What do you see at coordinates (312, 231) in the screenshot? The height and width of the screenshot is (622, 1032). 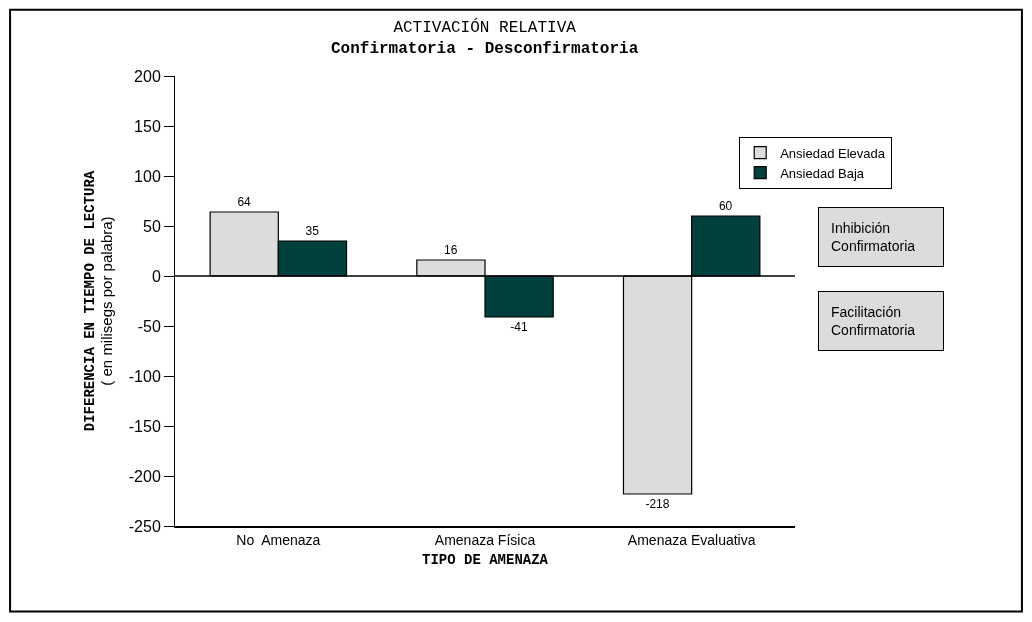 I see `data-label: 35` at bounding box center [312, 231].